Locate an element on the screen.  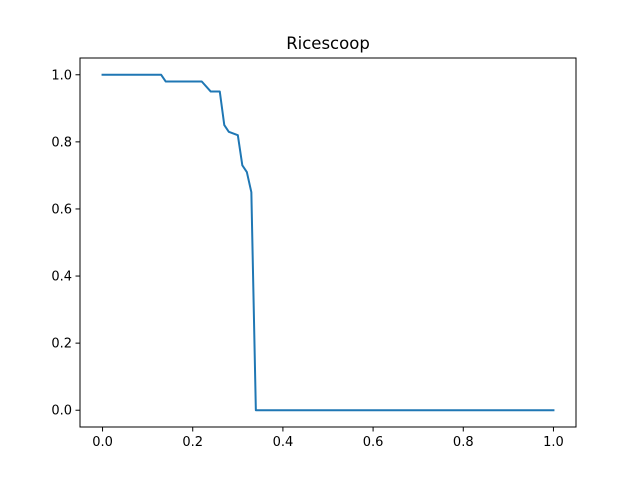
y-tick-label: 0.2 is located at coordinates (61, 344).